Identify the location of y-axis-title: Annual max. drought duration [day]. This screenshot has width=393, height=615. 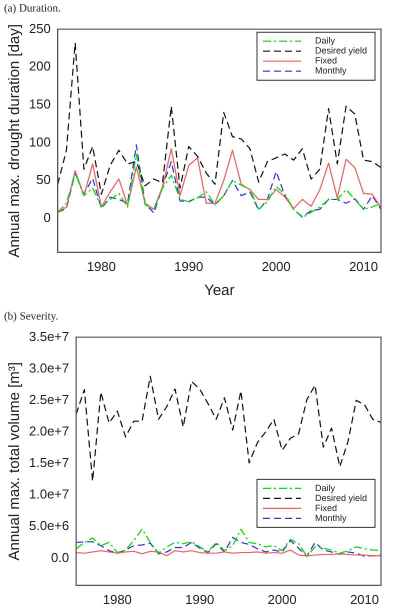
(15, 141).